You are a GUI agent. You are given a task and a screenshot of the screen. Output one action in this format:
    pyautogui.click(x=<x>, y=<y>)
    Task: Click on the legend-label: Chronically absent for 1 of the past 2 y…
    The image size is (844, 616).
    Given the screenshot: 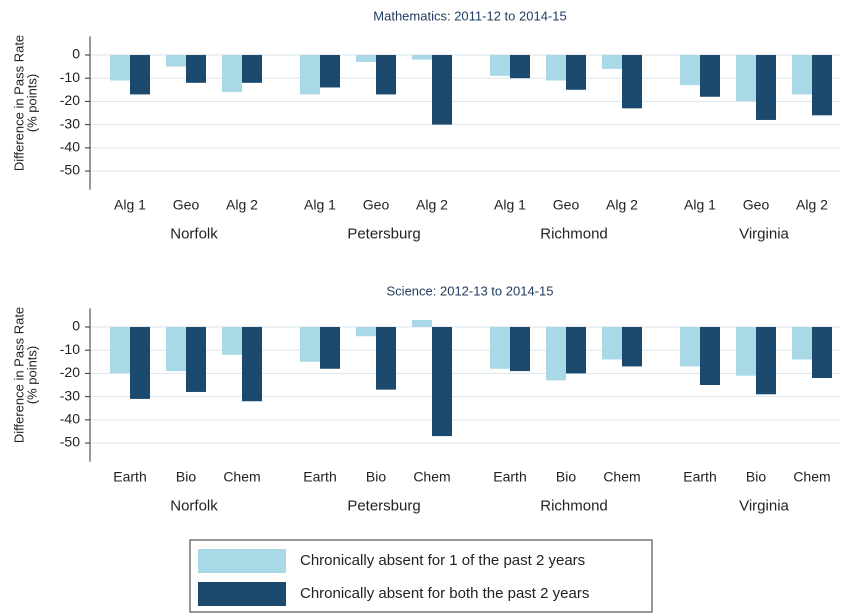 What is the action you would take?
    pyautogui.click(x=442, y=560)
    